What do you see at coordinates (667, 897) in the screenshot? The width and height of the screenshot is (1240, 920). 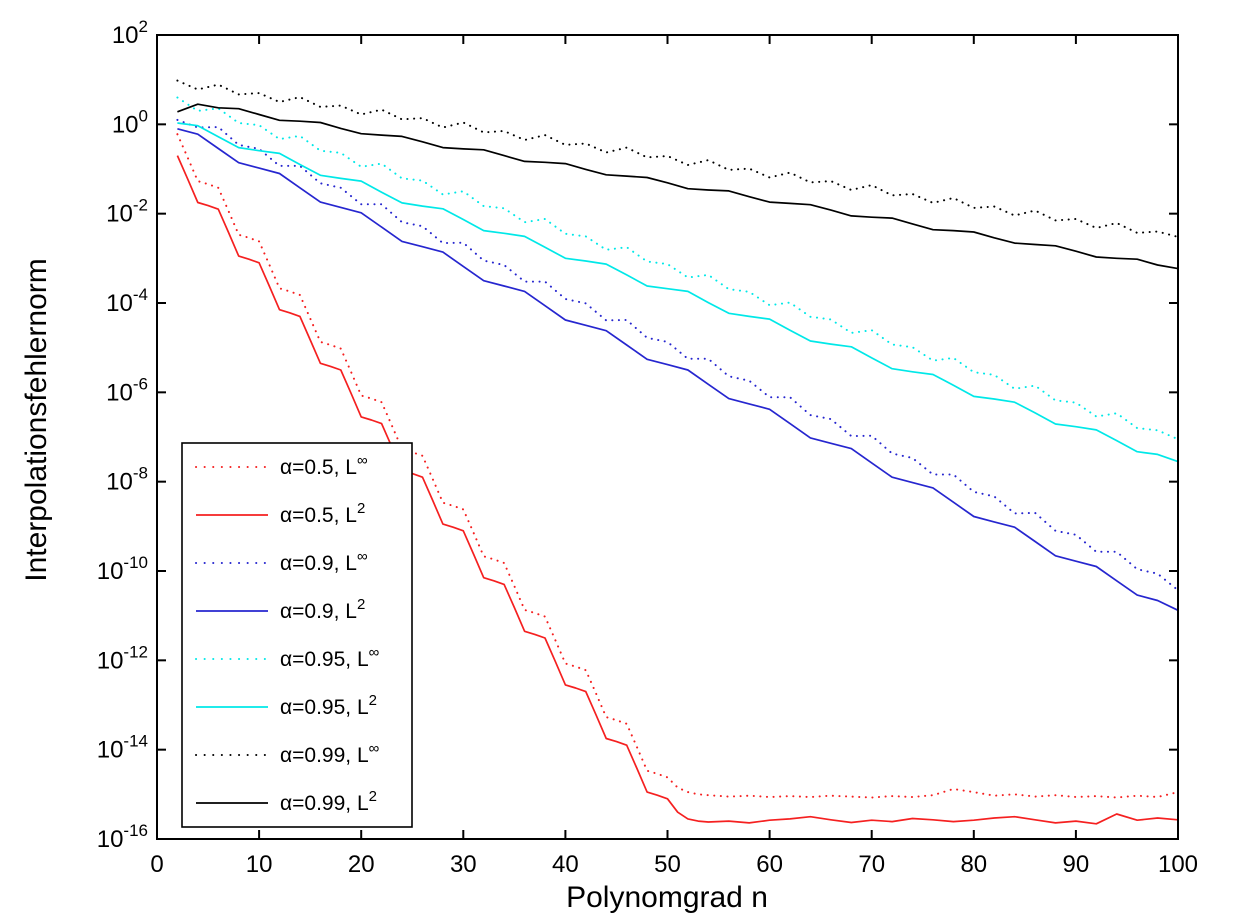 I see `x-axis-label: Polynomgrad n` at bounding box center [667, 897].